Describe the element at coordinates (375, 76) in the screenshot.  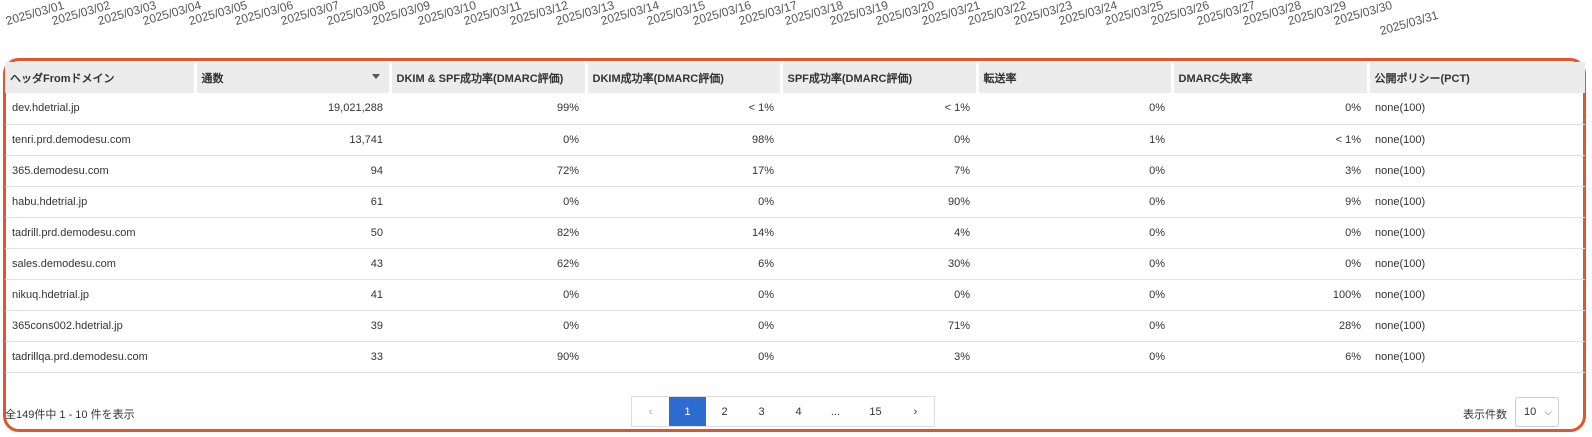
I see `sort-desc-icon` at that location.